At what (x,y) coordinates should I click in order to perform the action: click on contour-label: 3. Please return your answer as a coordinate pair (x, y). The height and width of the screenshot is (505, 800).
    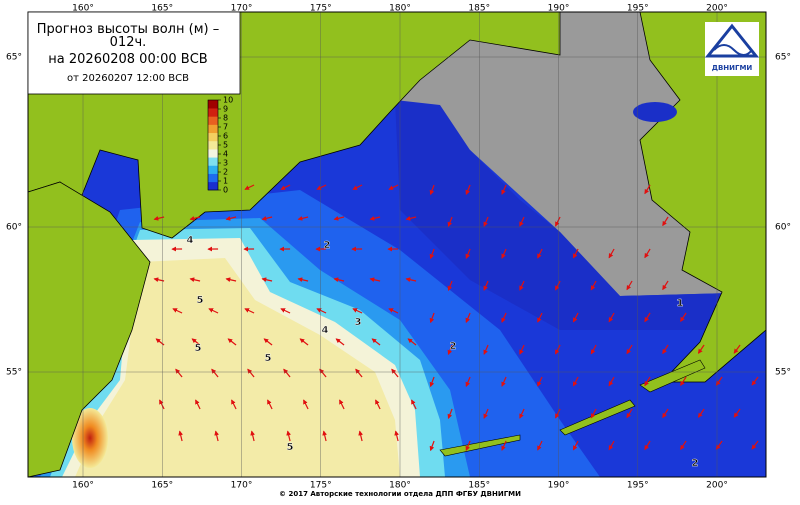
    Looking at the image, I should click on (358, 322).